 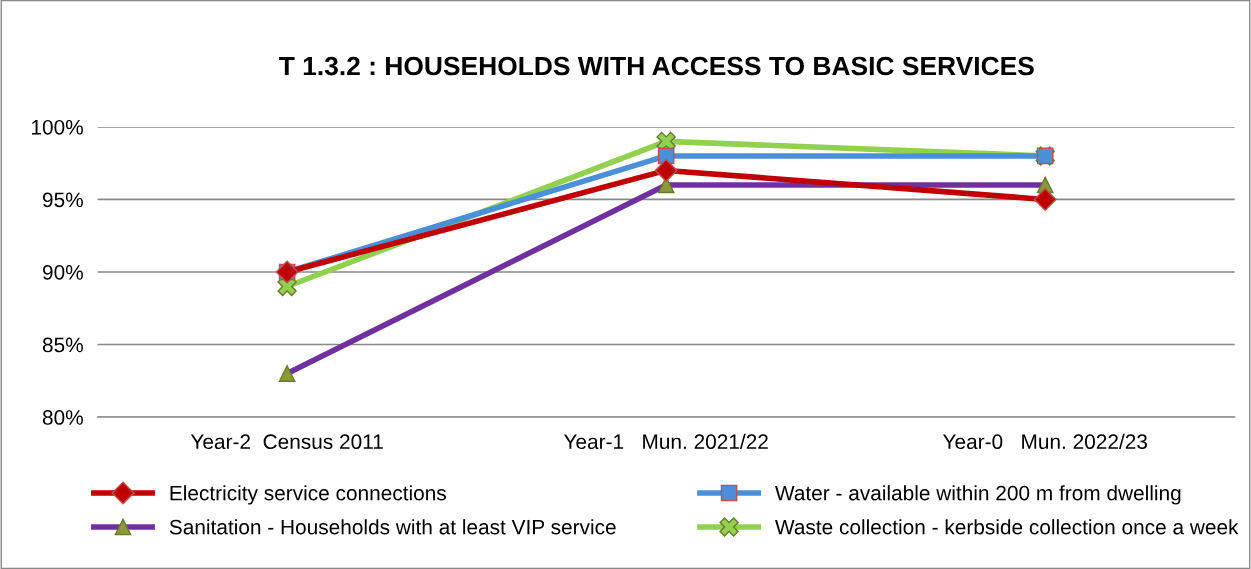 I want to click on x-tick-label: Year-1 Mun. 2021/22, so click(x=665, y=441).